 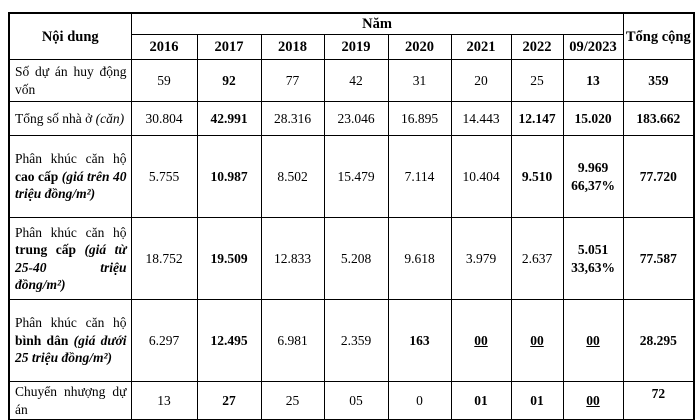 I want to click on year-value-cell: 18.752, so click(x=164, y=259).